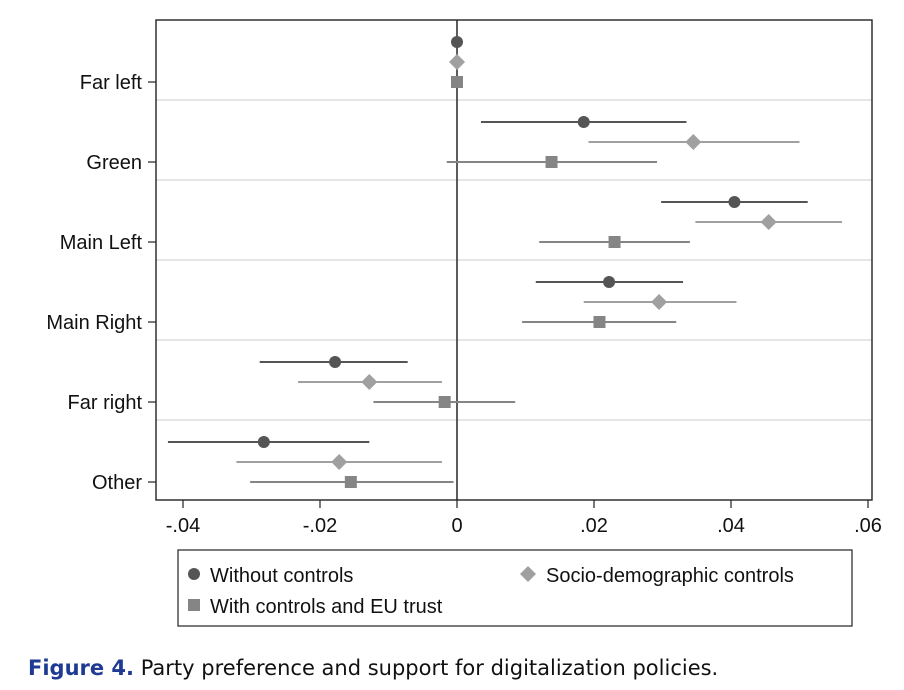 Image resolution: width=904 pixels, height=690 pixels. I want to click on y-tick-label: Green, so click(114, 163).